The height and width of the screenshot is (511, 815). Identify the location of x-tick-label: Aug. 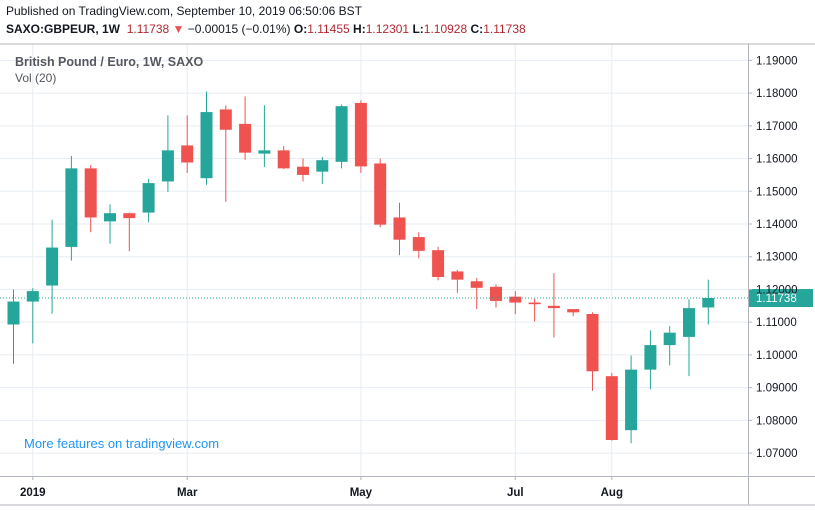
(612, 493).